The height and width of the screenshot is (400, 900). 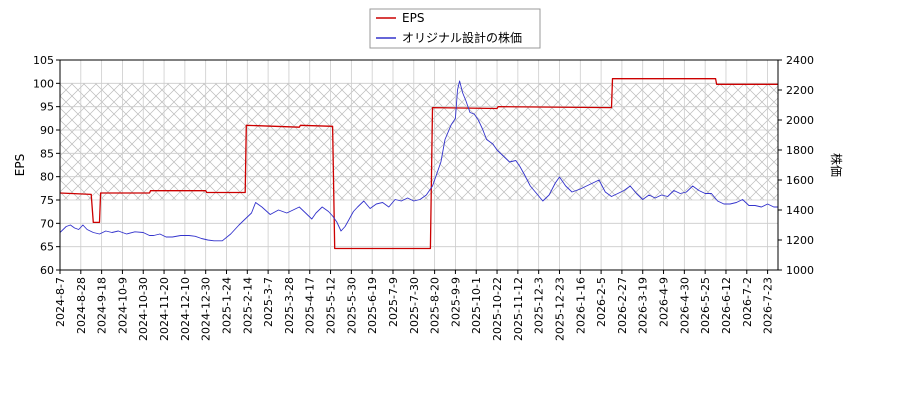 What do you see at coordinates (664, 302) in the screenshot?
I see `x-tick-label: 2026-4-9` at bounding box center [664, 302].